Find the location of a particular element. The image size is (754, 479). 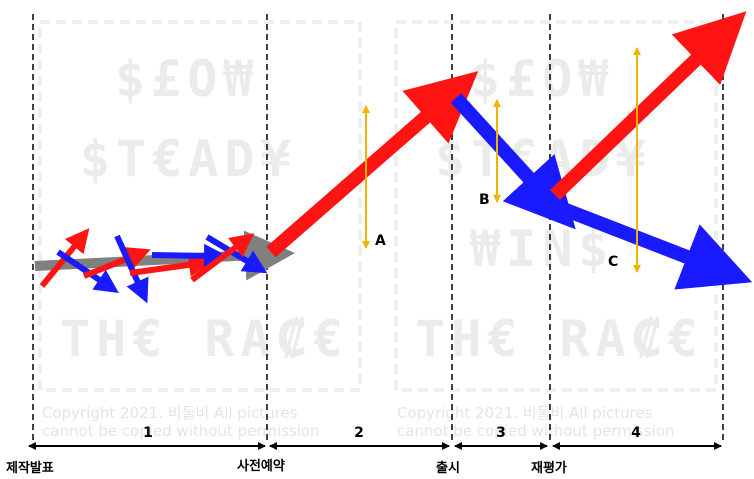

milestone-label: 출시 is located at coordinates (448, 468).